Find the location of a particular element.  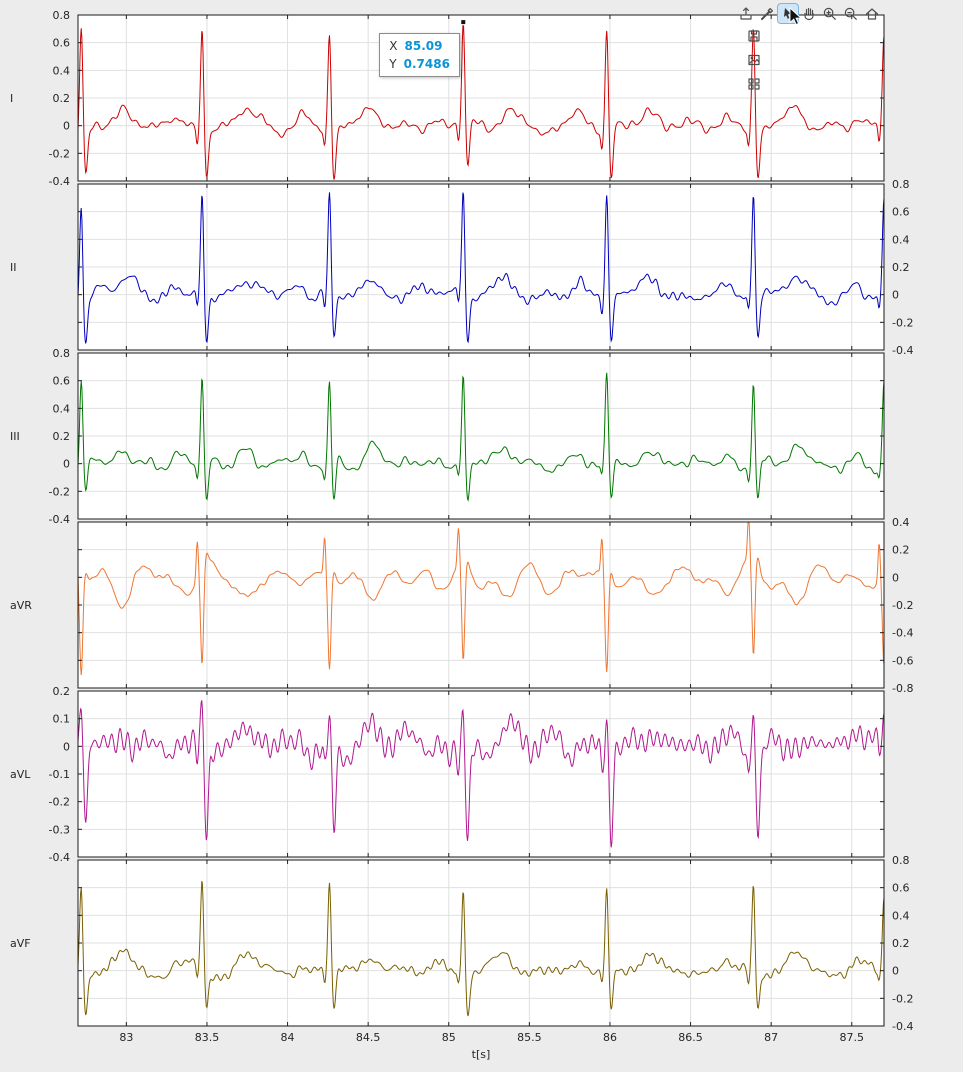

trace-II is located at coordinates (481, 268).